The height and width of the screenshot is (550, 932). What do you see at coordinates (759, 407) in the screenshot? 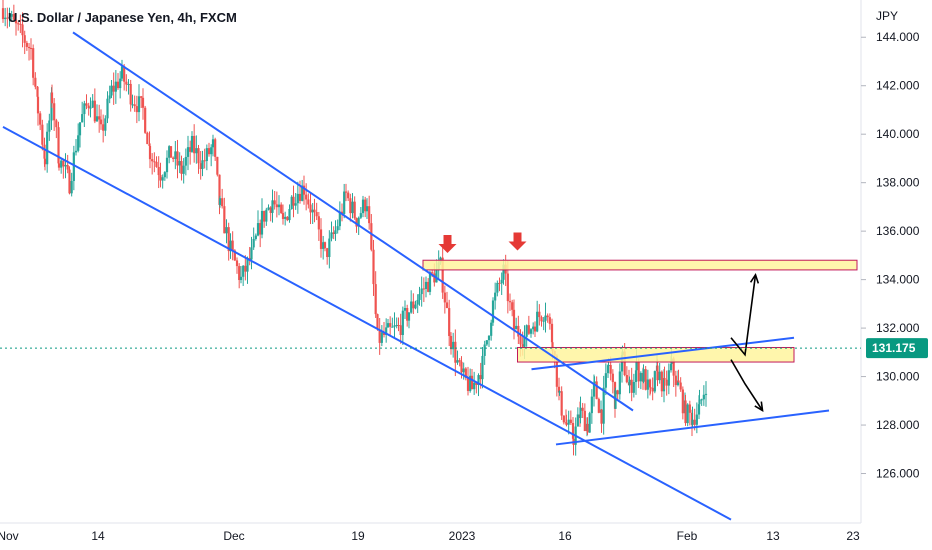
I see `projection-arrowhead` at bounding box center [759, 407].